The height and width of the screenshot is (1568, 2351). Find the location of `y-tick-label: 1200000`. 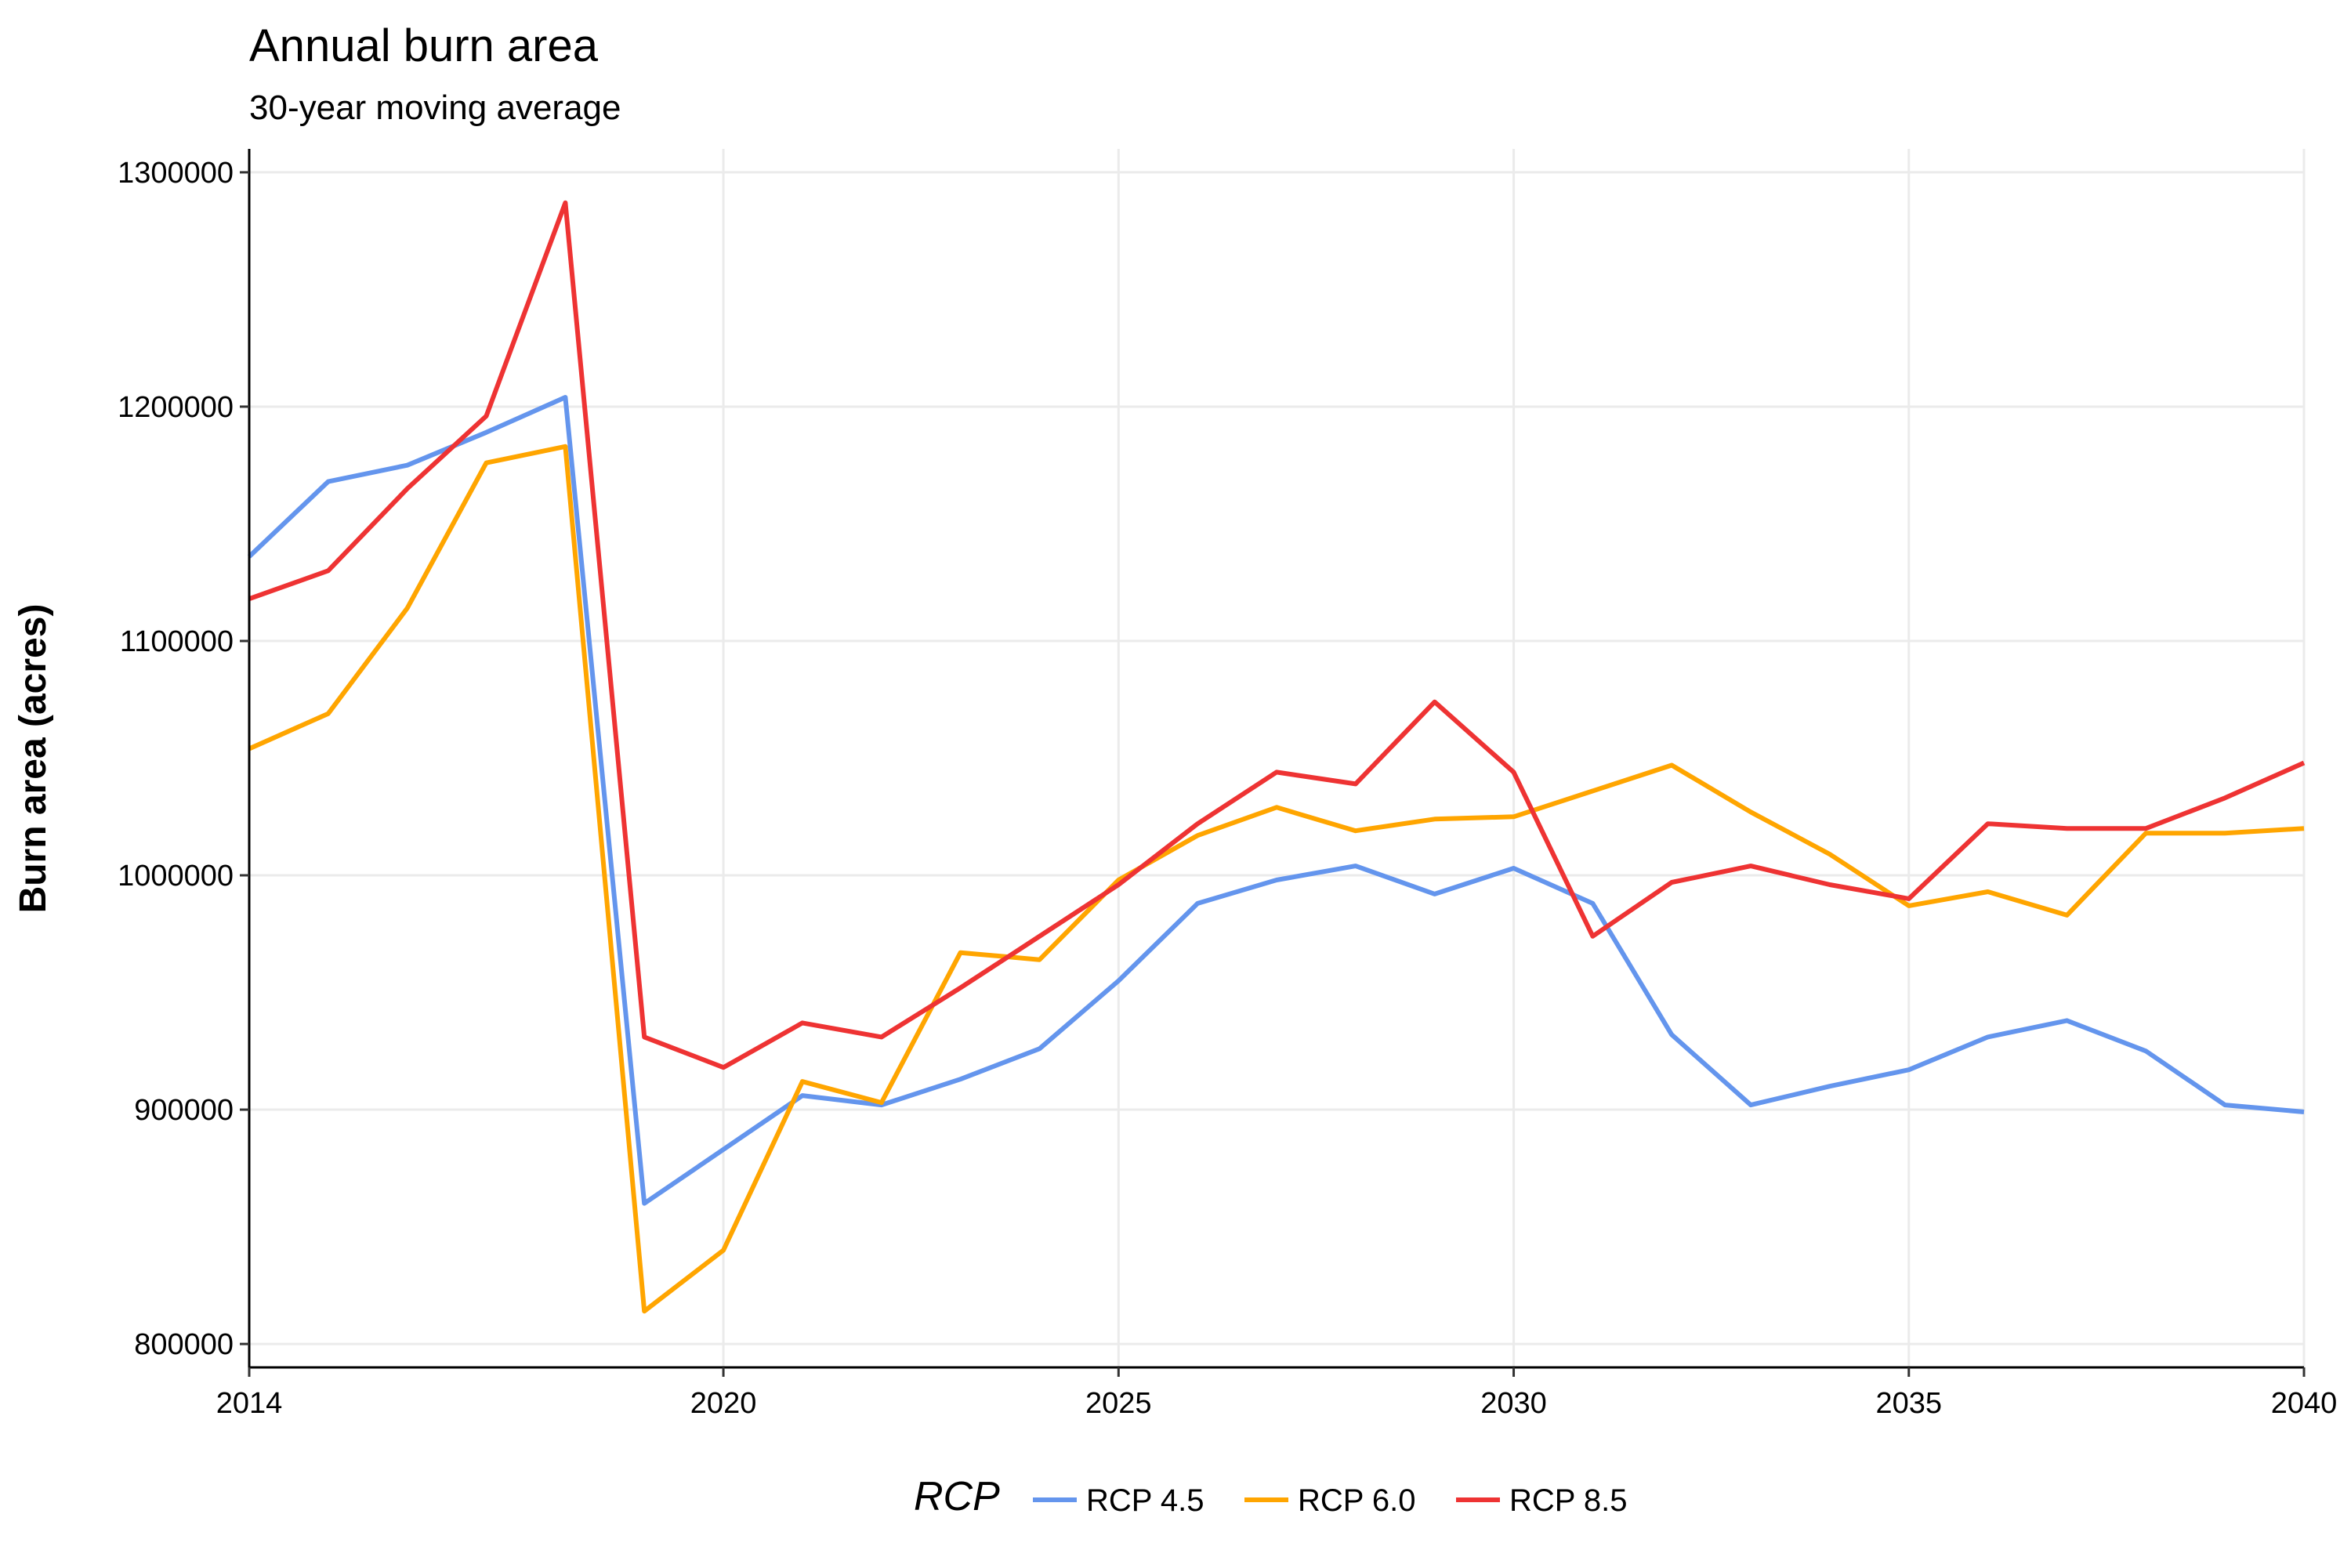

y-tick-label: 1200000 is located at coordinates (176, 408).